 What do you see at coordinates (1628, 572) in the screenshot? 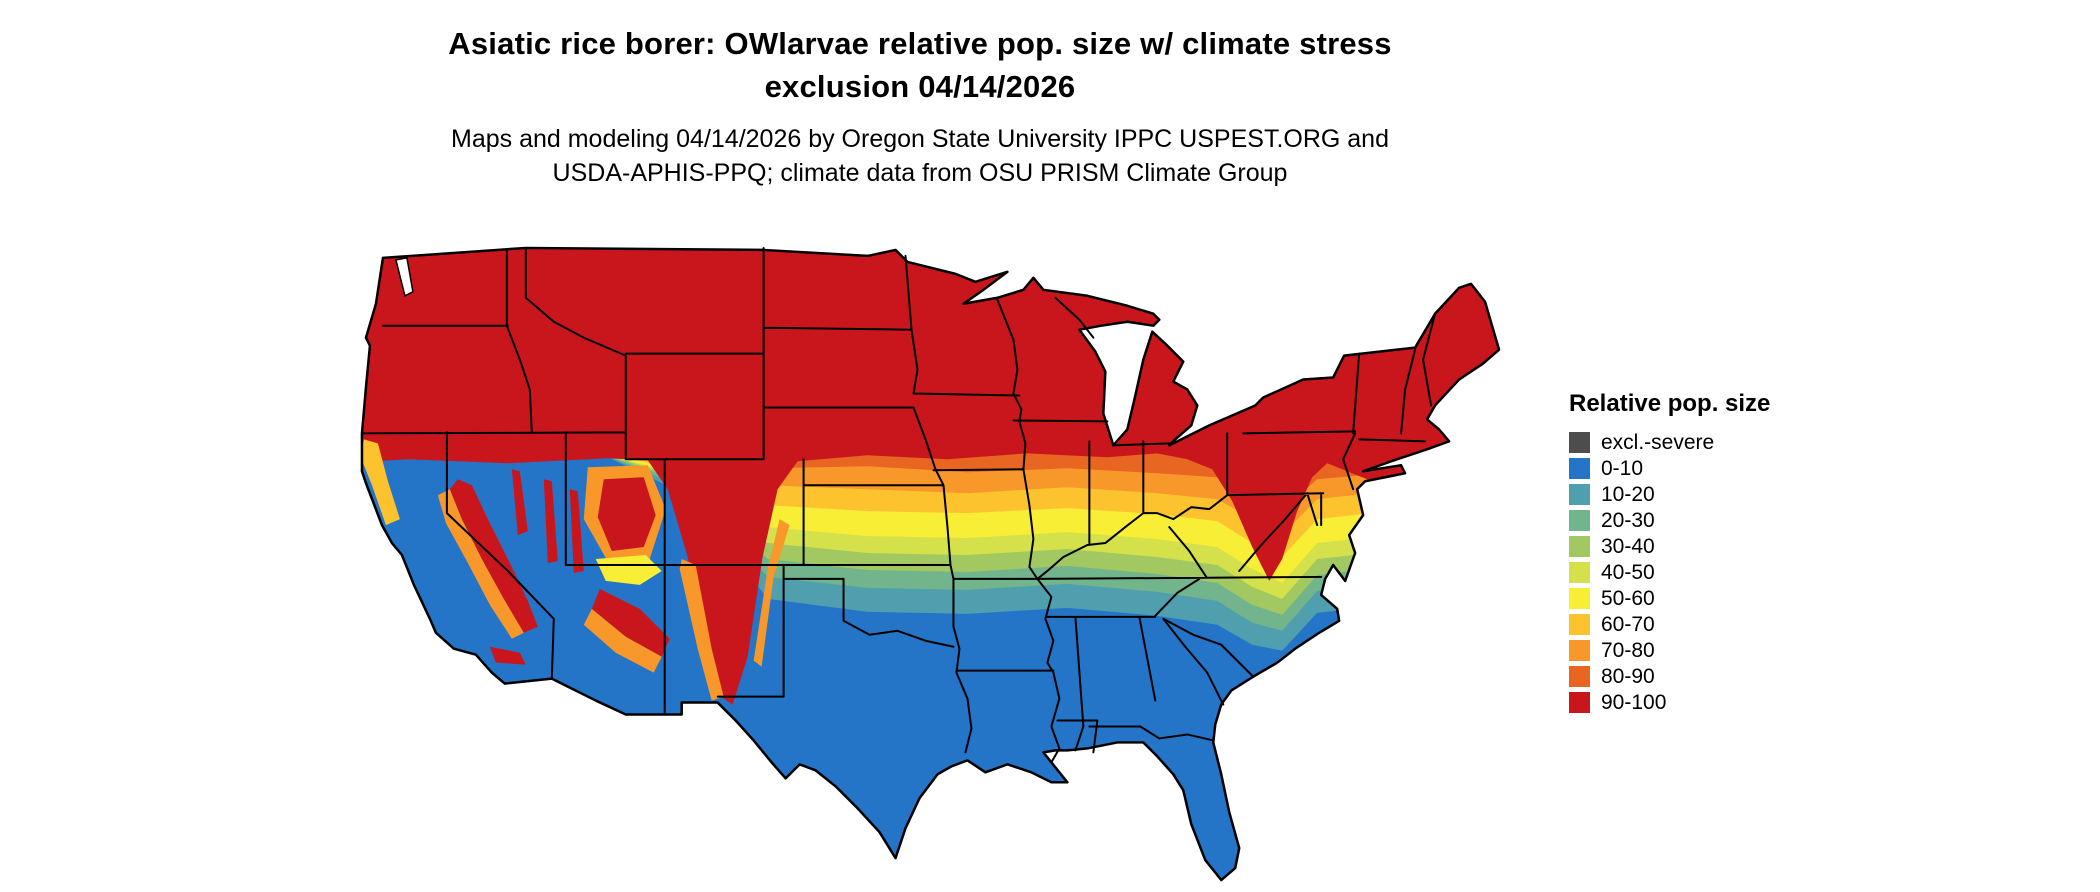
I see `legend-label: 40-50` at bounding box center [1628, 572].